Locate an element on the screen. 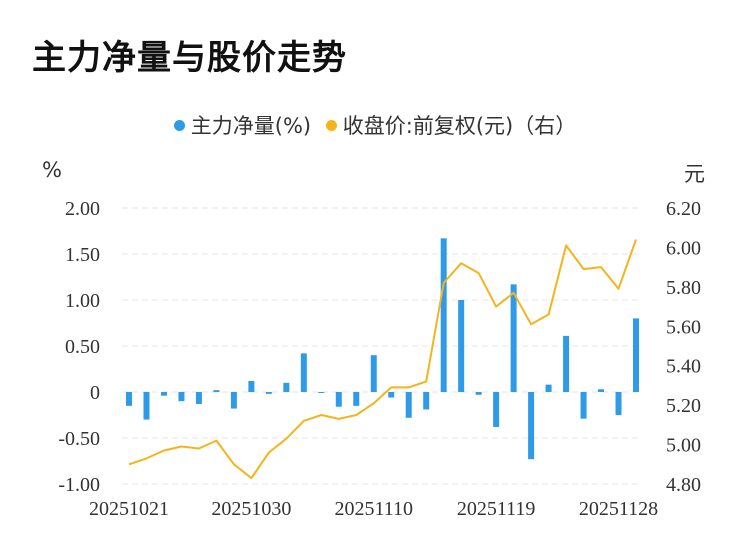  left-tick-label: 1.50 is located at coordinates (82, 255).